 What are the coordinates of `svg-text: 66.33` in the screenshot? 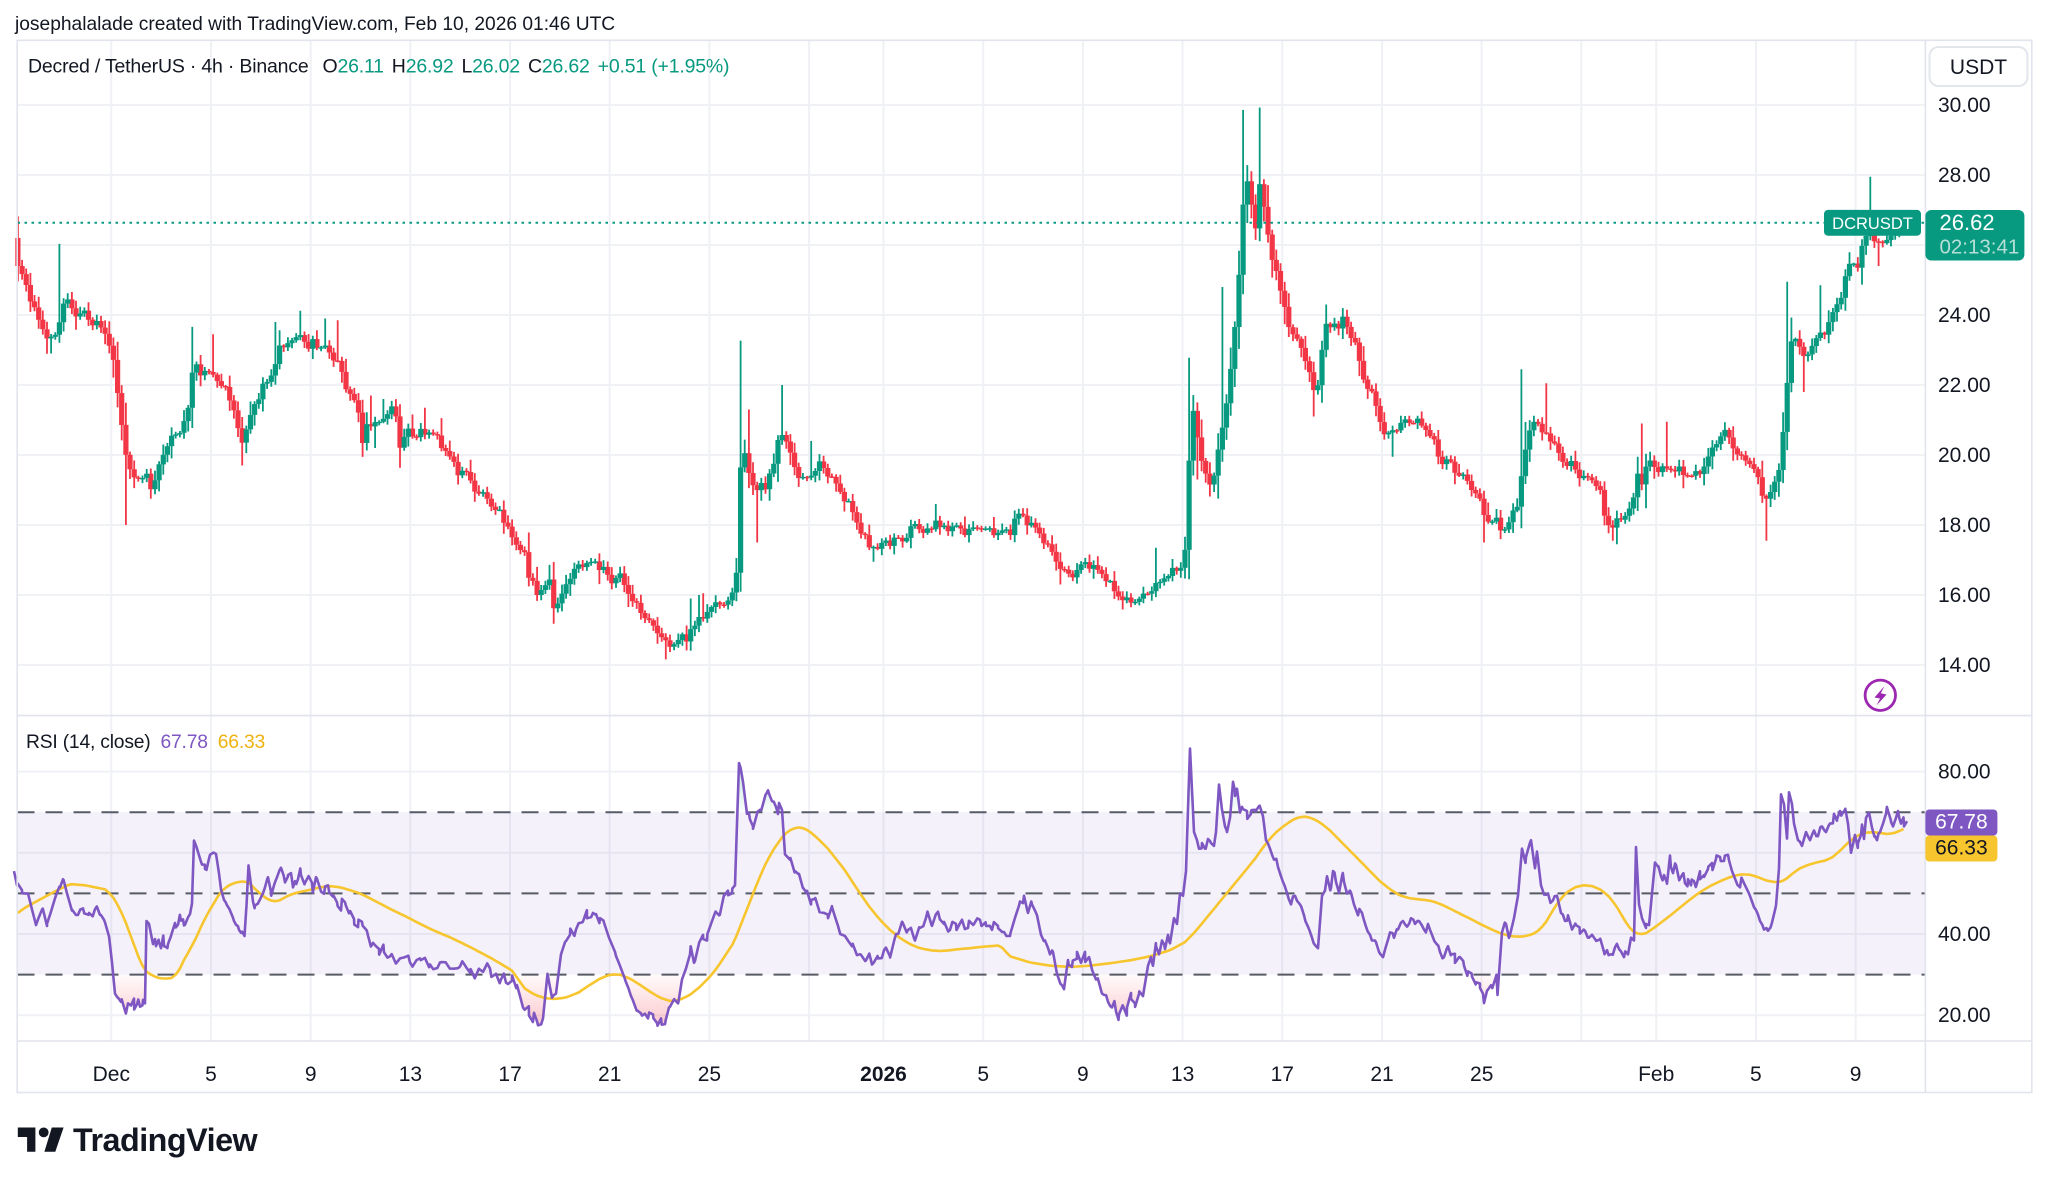 It's located at (1961, 848).